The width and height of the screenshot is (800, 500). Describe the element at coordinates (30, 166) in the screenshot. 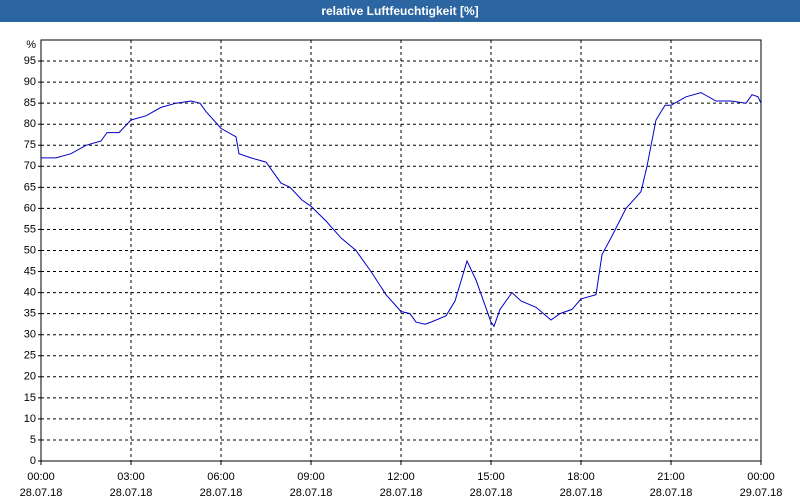

I see `y-tick-label: 70` at that location.